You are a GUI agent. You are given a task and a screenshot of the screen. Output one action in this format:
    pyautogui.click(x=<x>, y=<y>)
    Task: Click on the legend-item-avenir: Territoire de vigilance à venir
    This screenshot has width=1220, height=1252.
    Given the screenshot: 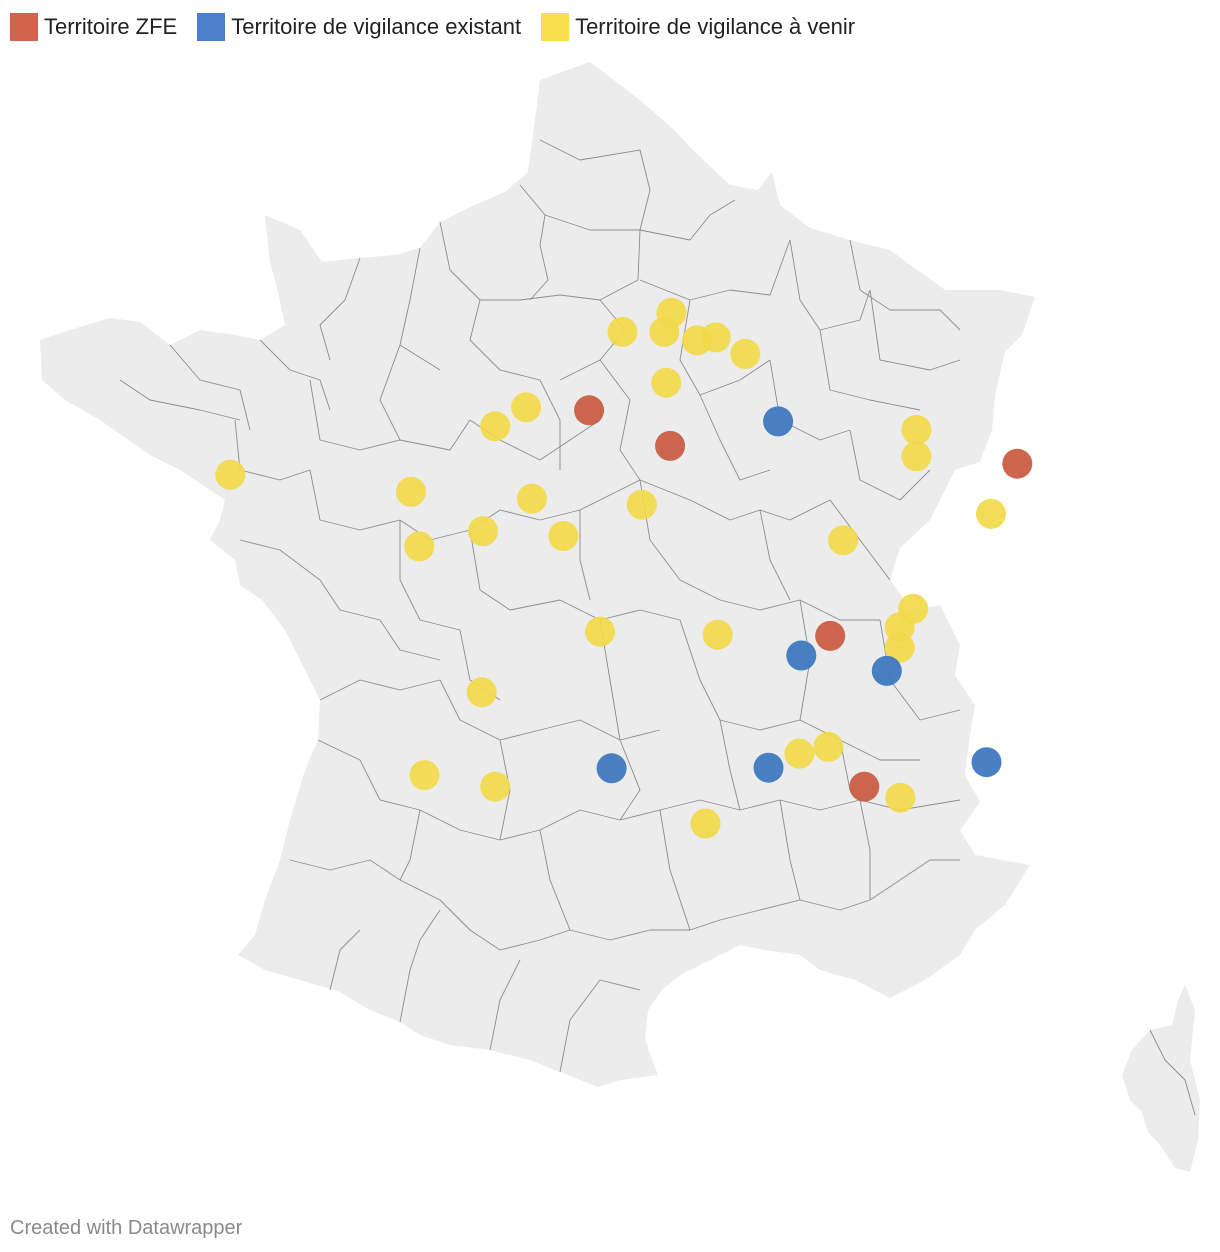 What is the action you would take?
    pyautogui.click(x=698, y=27)
    